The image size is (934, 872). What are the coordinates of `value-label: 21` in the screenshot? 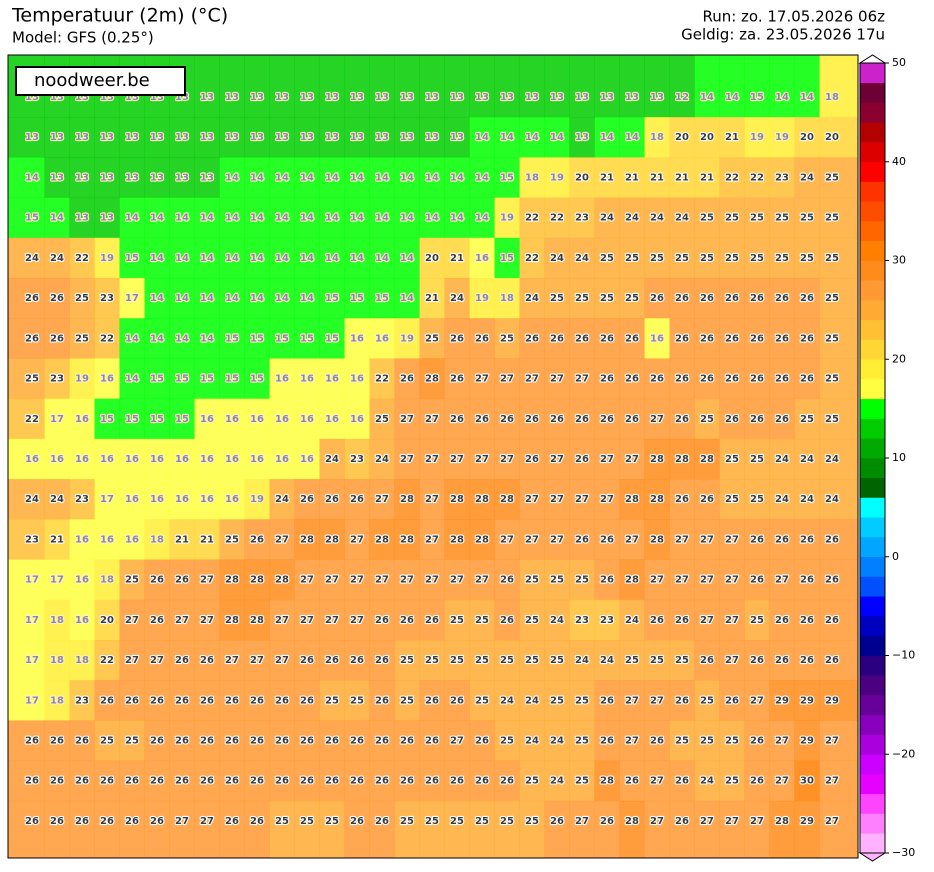 It's located at (182, 539).